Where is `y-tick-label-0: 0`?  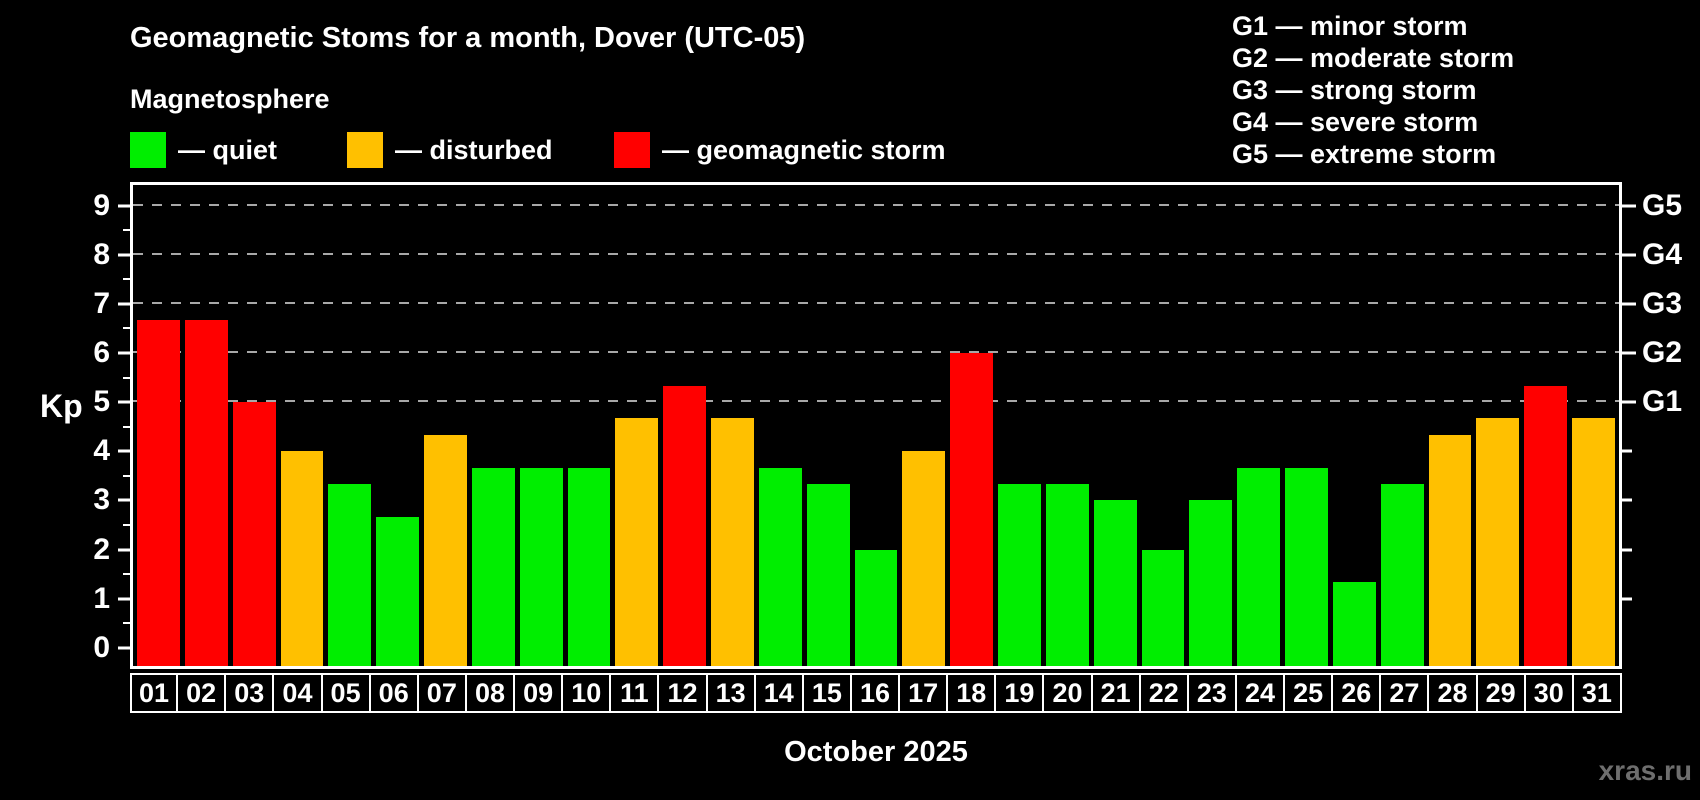 y-tick-label-0: 0 is located at coordinates (101, 647).